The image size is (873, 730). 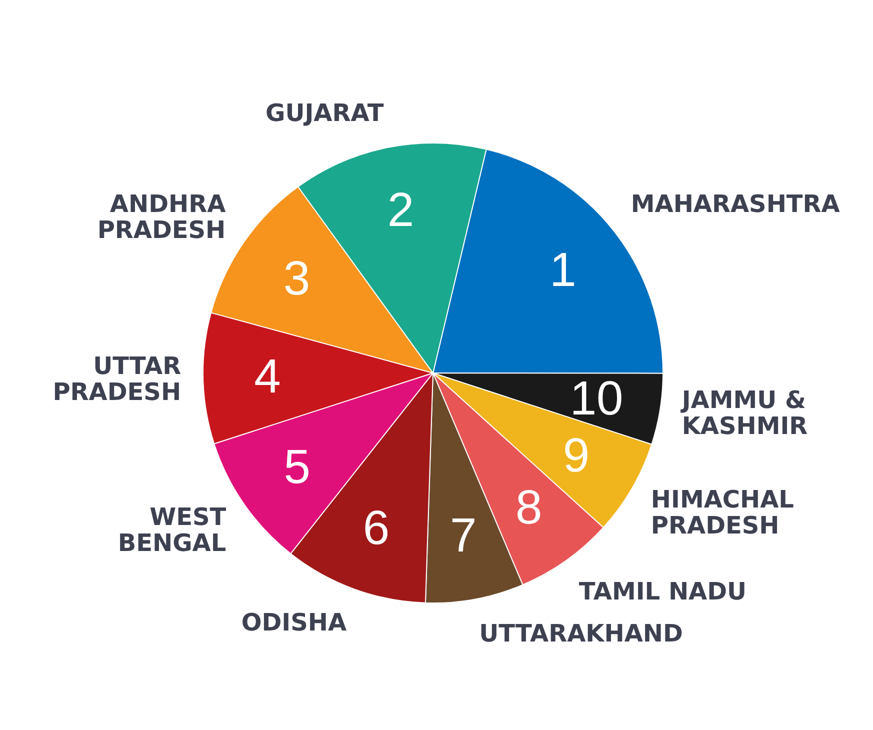 What do you see at coordinates (376, 529) in the screenshot?
I see `text: 6` at bounding box center [376, 529].